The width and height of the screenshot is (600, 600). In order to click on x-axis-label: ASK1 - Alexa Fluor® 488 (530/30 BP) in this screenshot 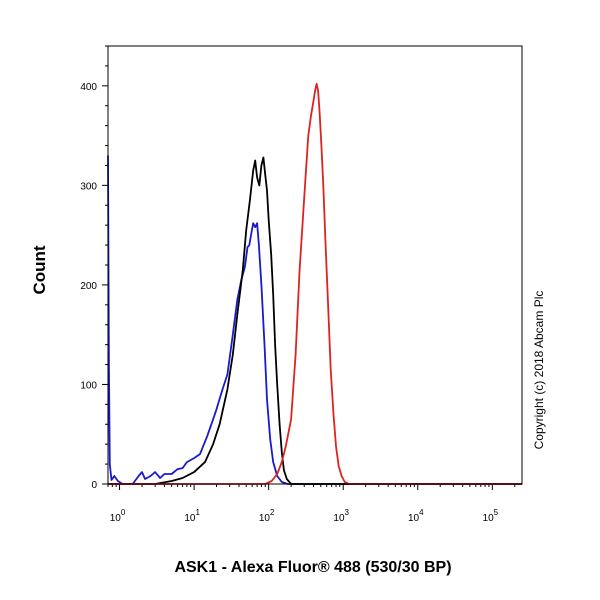, I will do `click(312, 567)`.